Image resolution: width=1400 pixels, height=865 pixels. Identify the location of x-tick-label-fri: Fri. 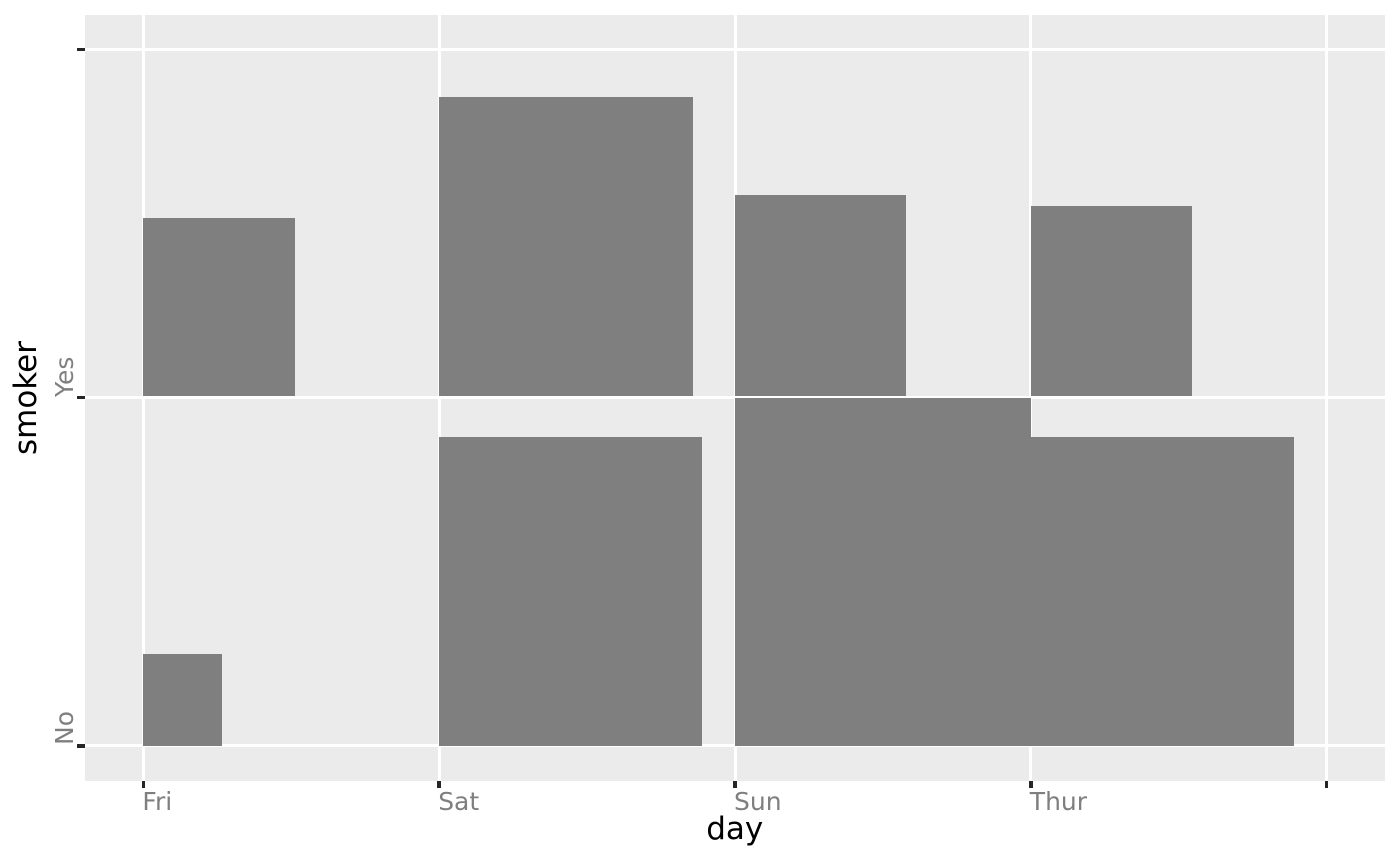
(157, 801).